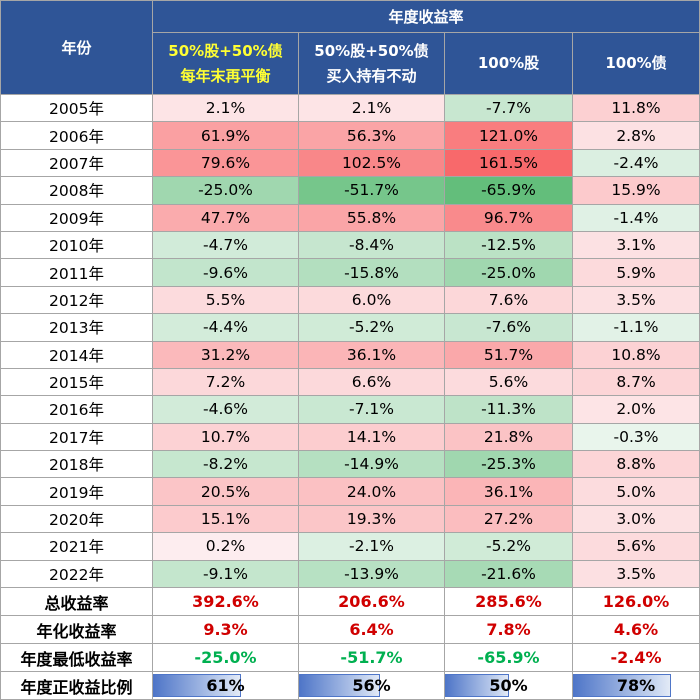  What do you see at coordinates (635, 354) in the screenshot?
I see `return-cell: 10.8%` at bounding box center [635, 354].